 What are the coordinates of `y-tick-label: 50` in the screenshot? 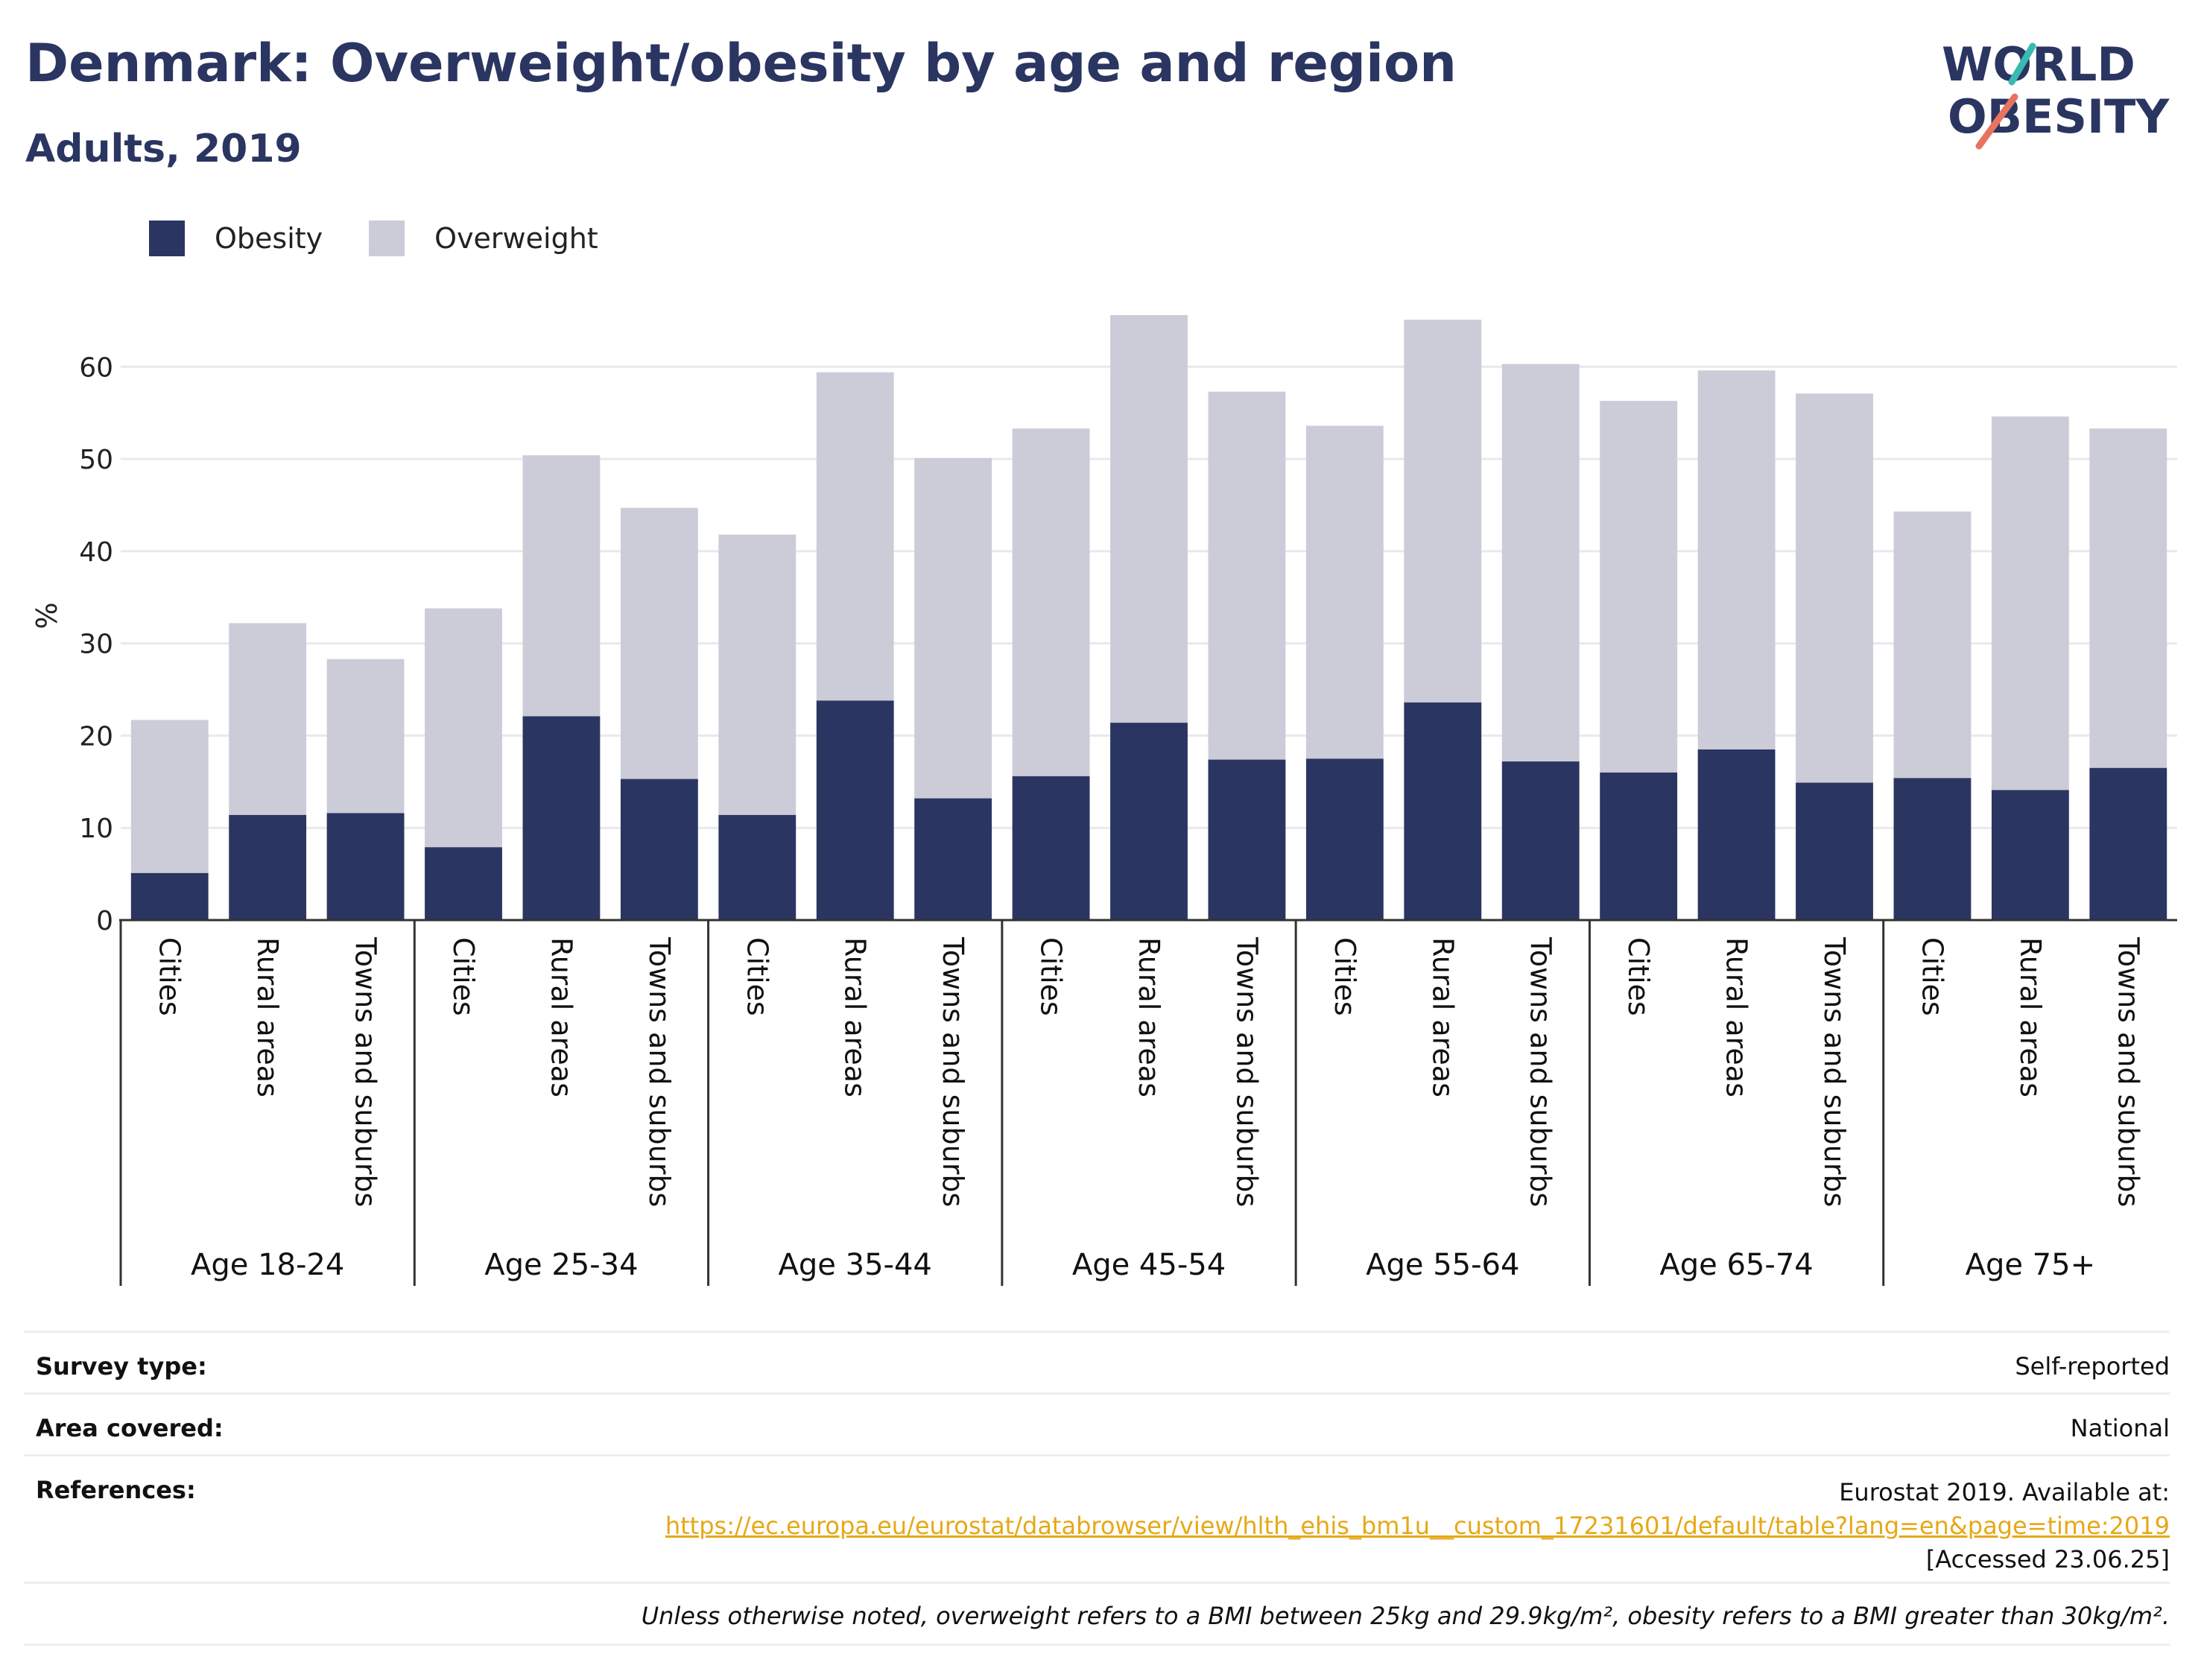 It's located at (96, 460).